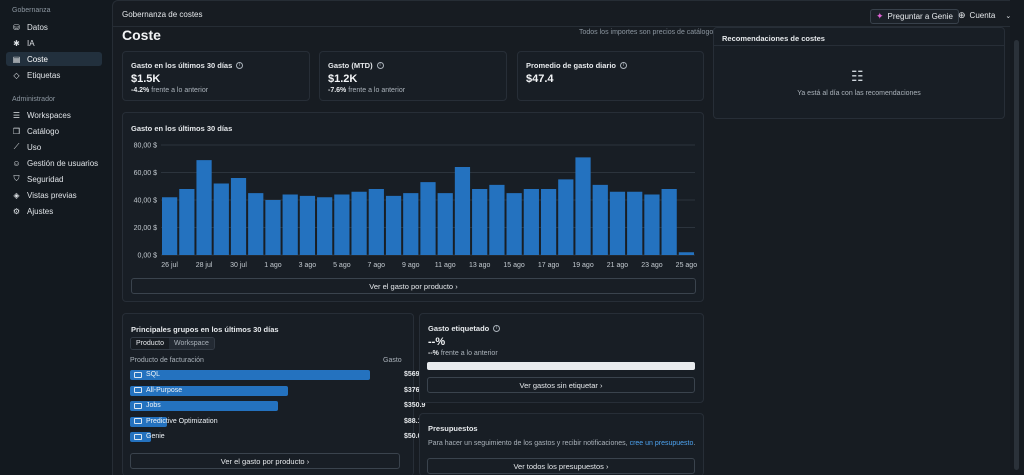 The image size is (1024, 475). Describe the element at coordinates (145, 201) in the screenshot. I see `y-tick-label: 40,00 $` at that location.